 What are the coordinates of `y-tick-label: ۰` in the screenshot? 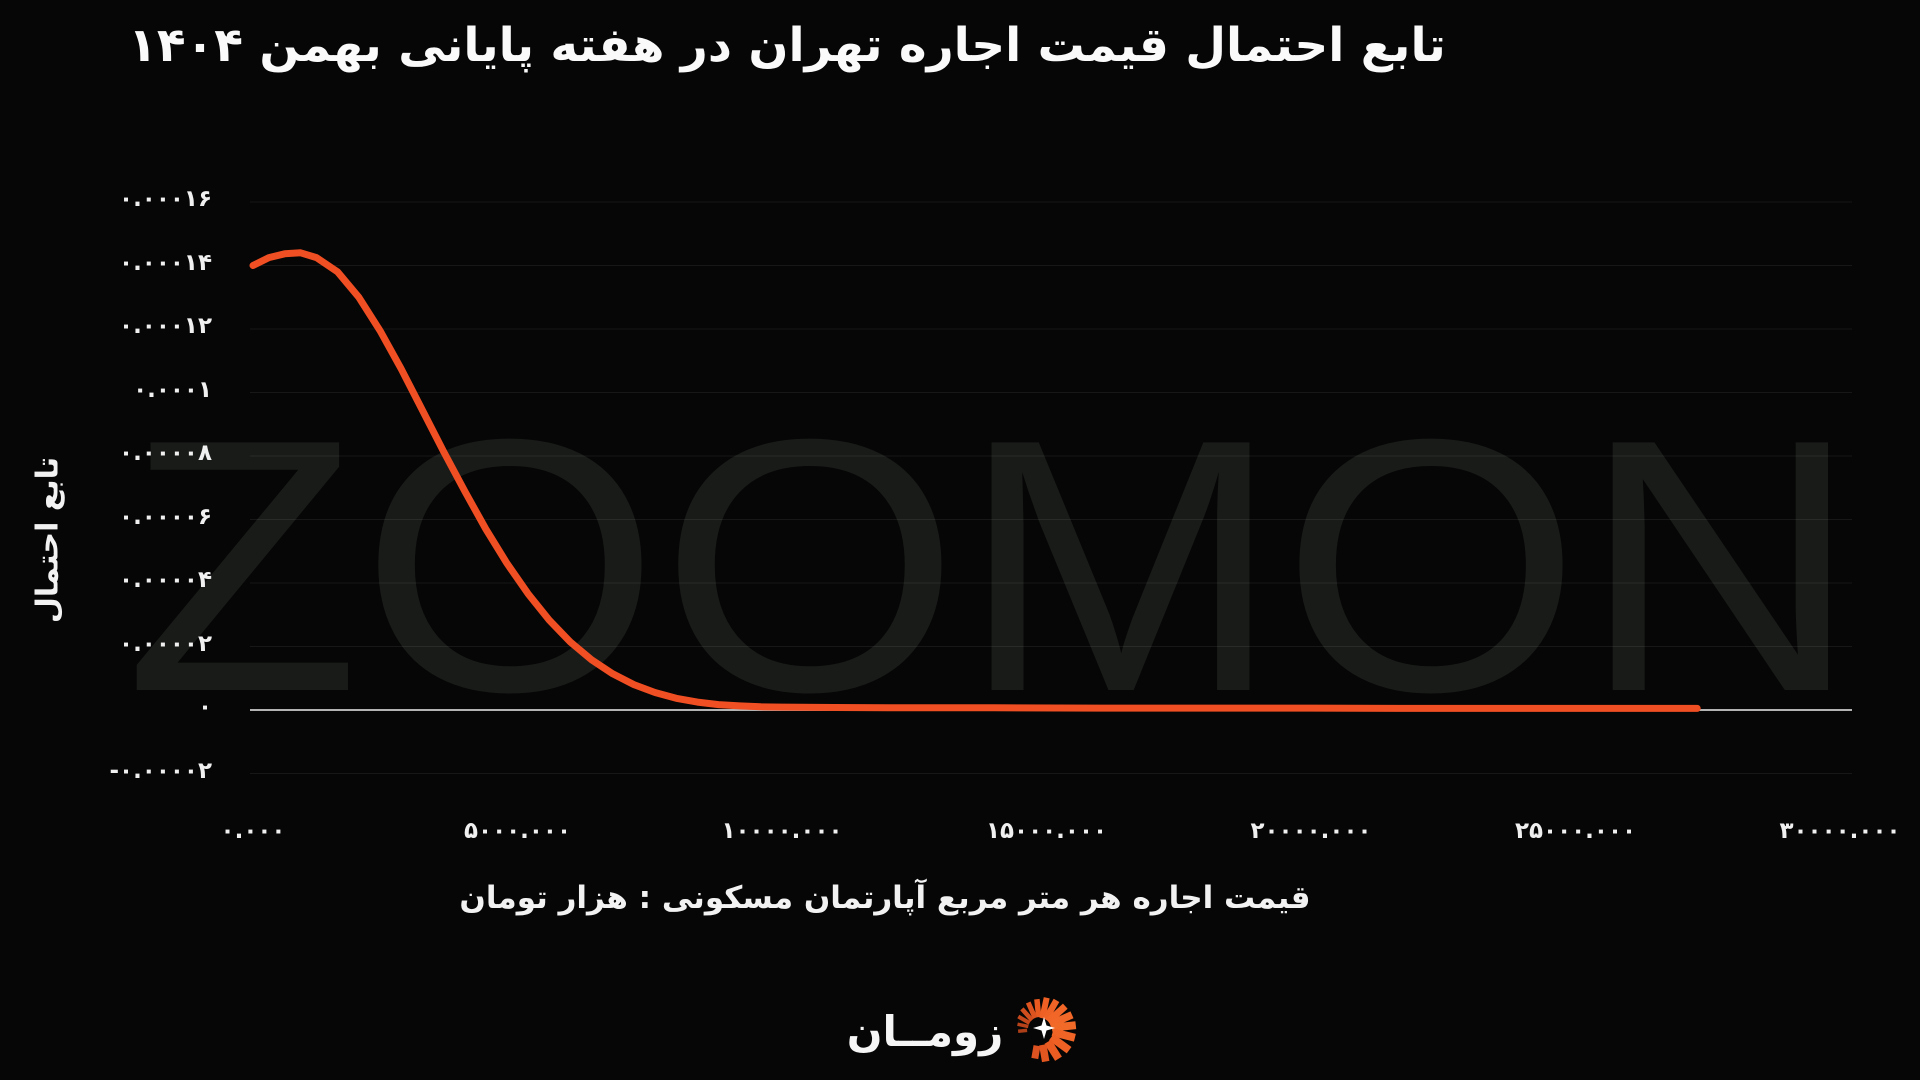 It's located at (204, 707).